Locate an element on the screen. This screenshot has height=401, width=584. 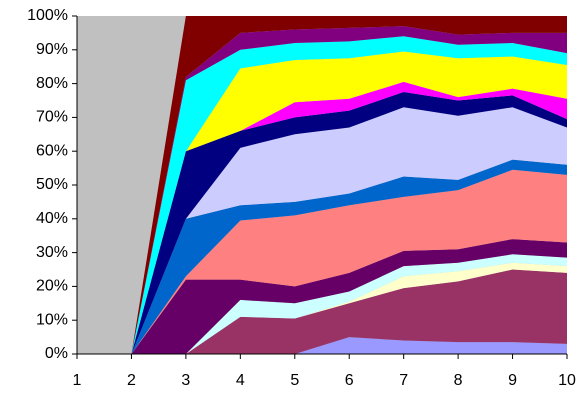
x-tick-label: 6 is located at coordinates (349, 380).